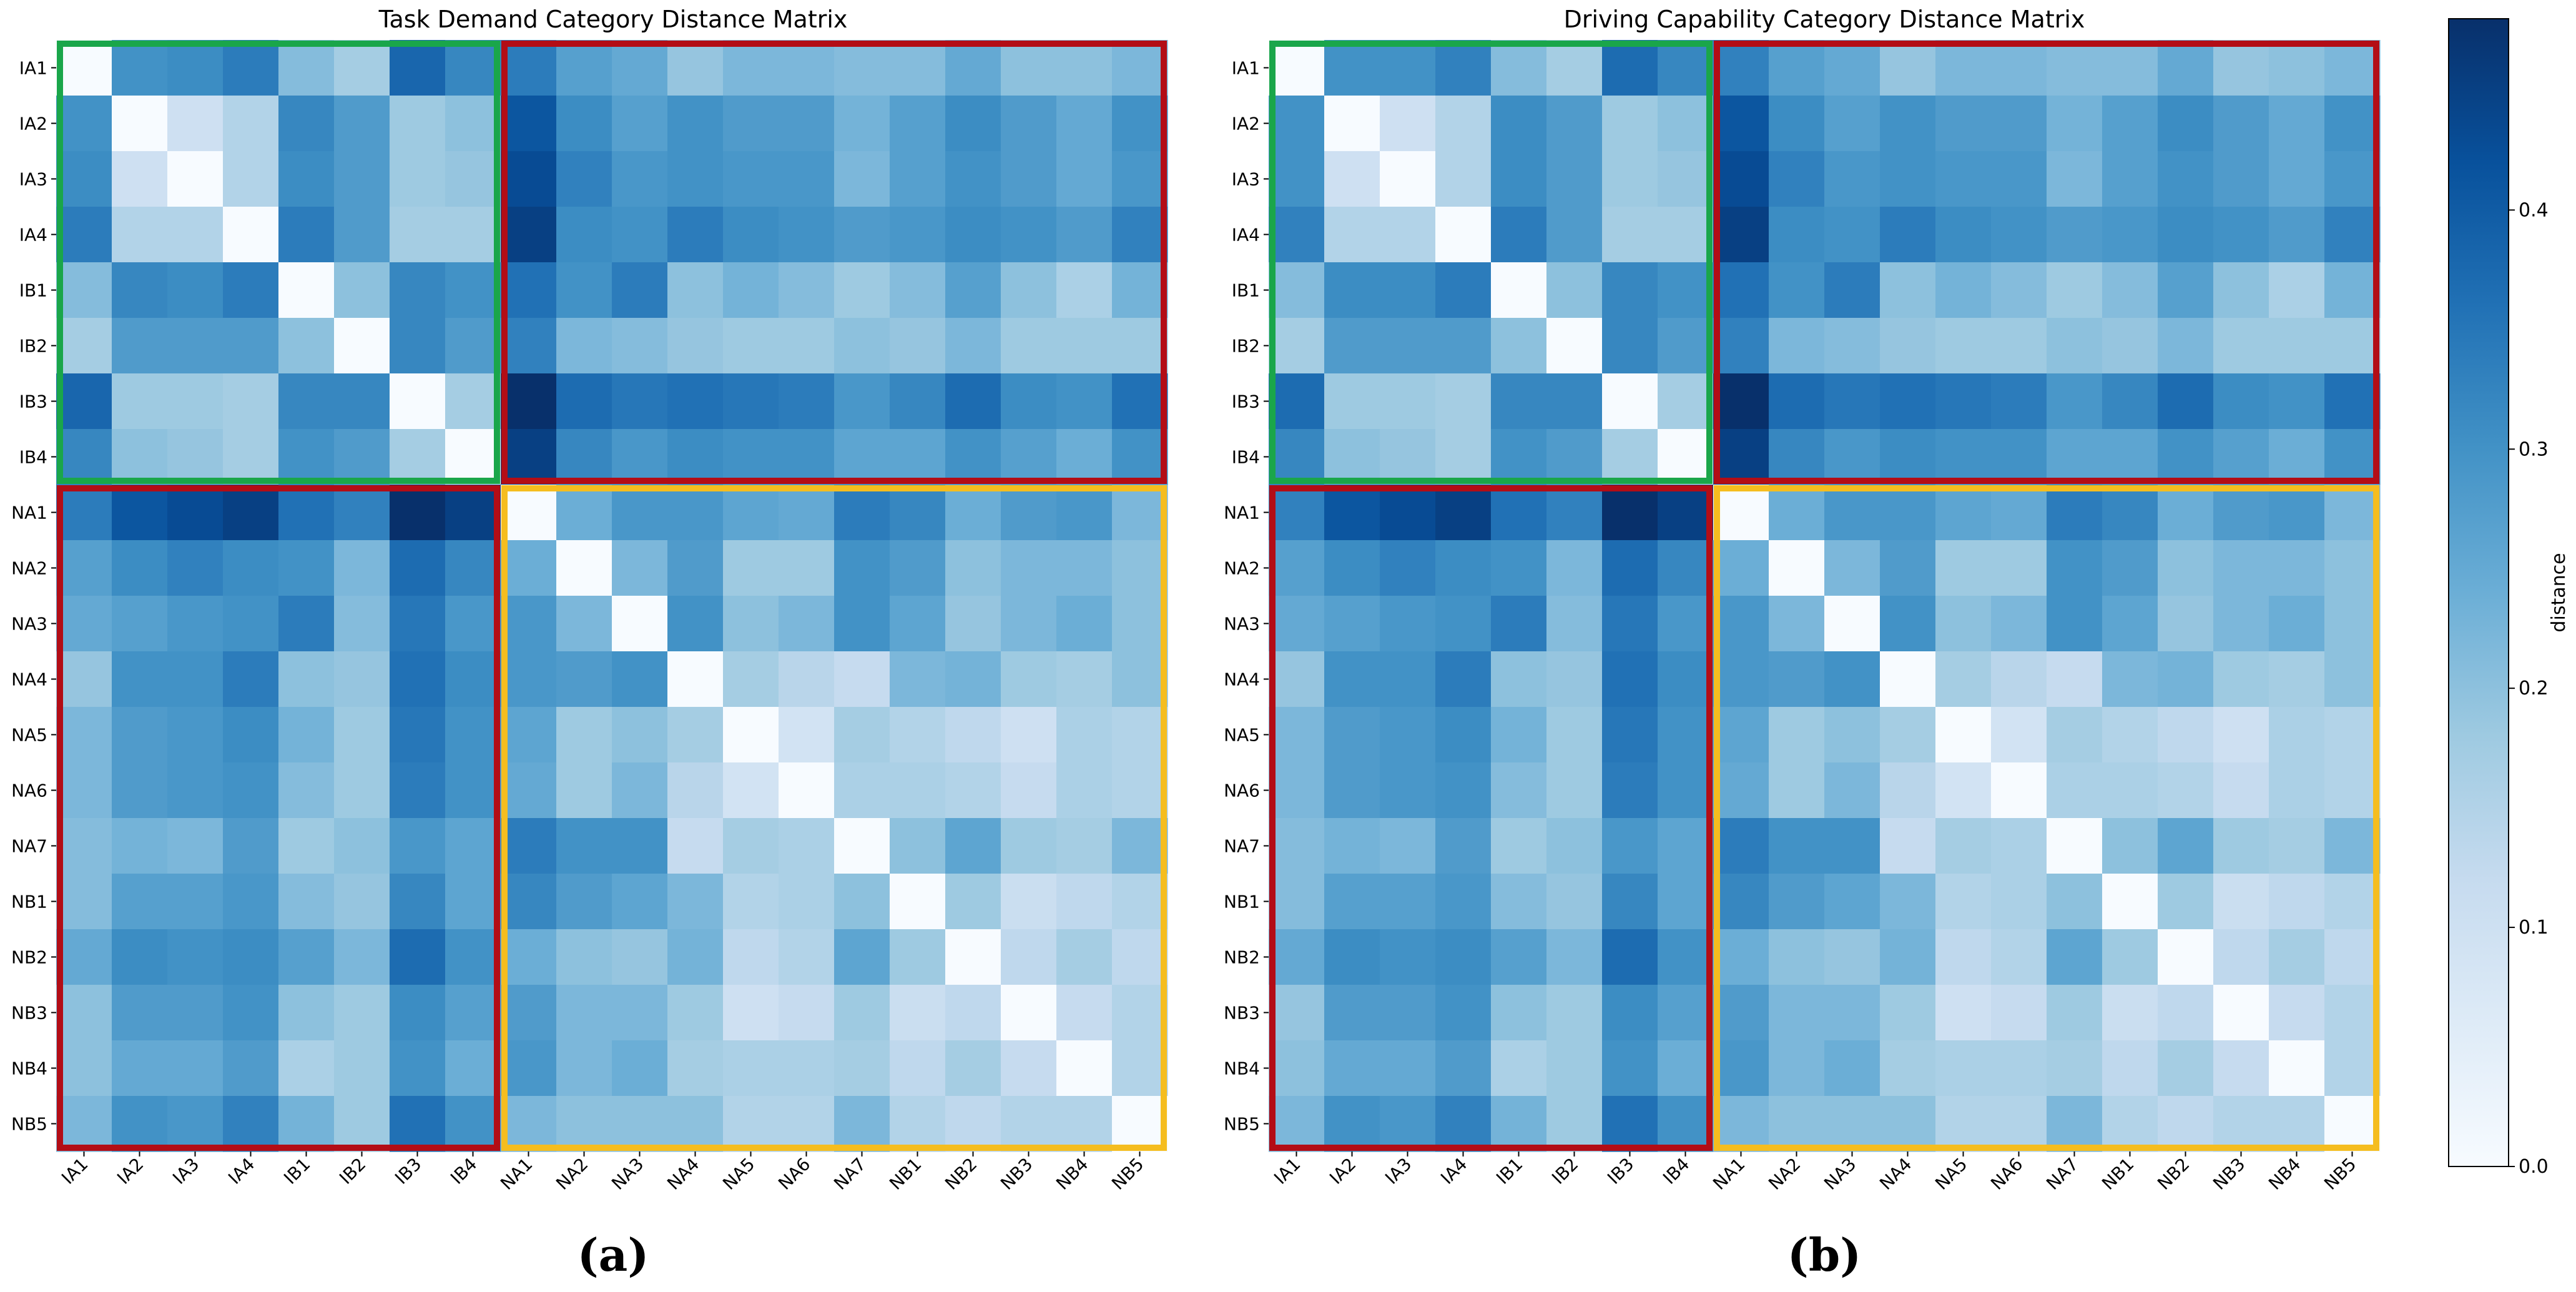  I want to click on heatmap-cell-IB2-NA1, so click(529, 346).